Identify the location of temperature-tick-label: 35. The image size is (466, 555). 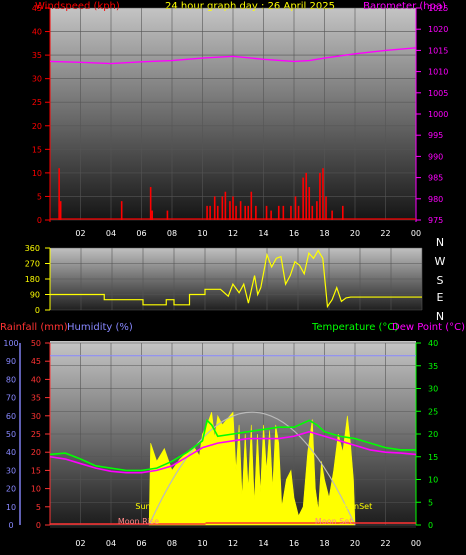
(433, 366).